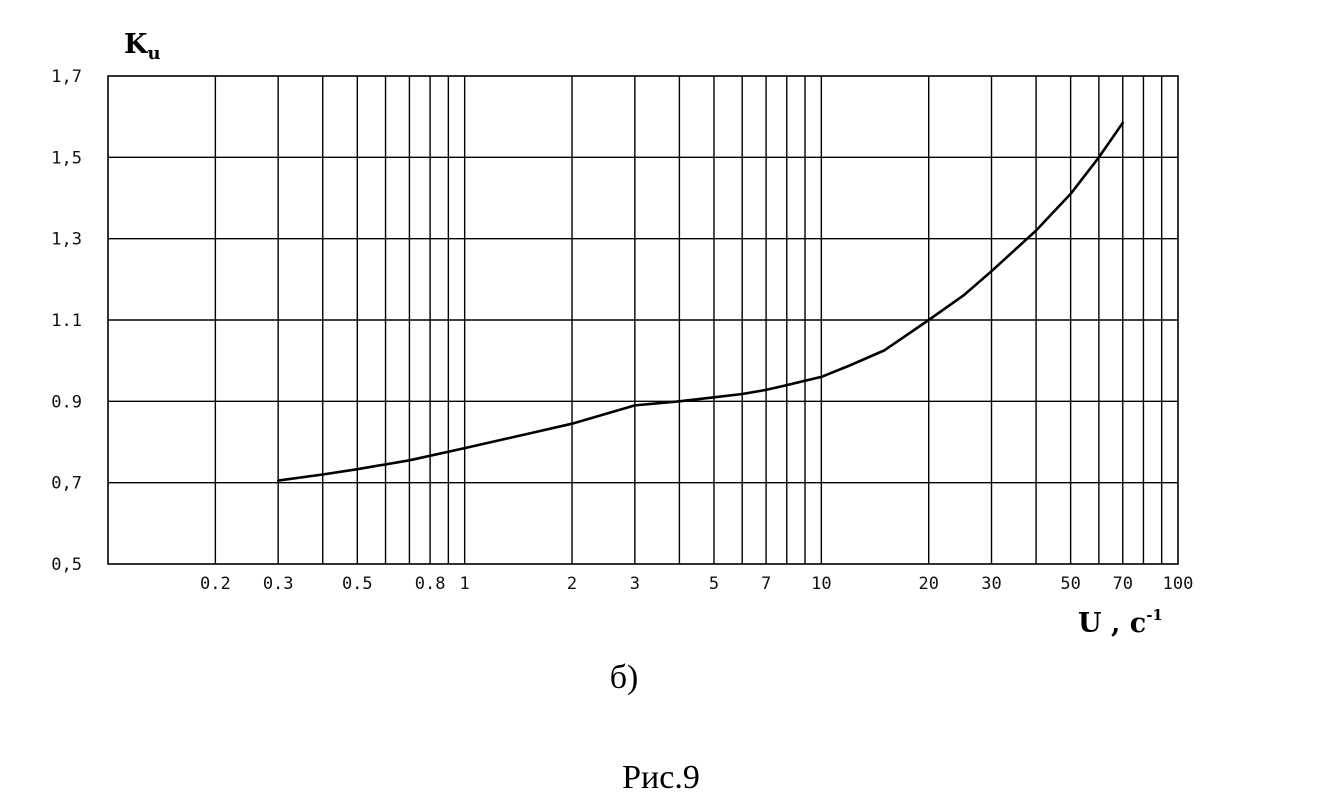 The image size is (1322, 809). What do you see at coordinates (696, 584) in the screenshot?
I see `x-tick-labels: 0.2 0.3 0.5 0.8 1 2 3 5 7 10 20 30 50 70 100` at bounding box center [696, 584].